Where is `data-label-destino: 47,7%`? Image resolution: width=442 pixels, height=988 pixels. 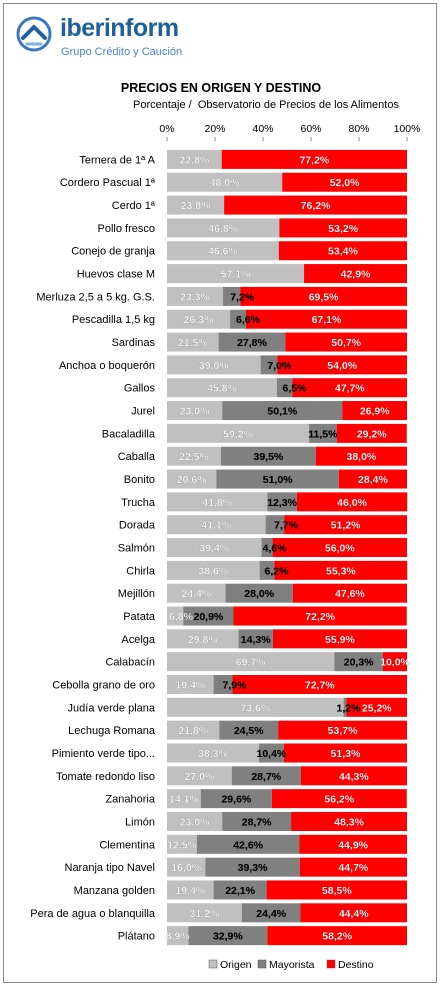
data-label-destino: 47,7% is located at coordinates (350, 389).